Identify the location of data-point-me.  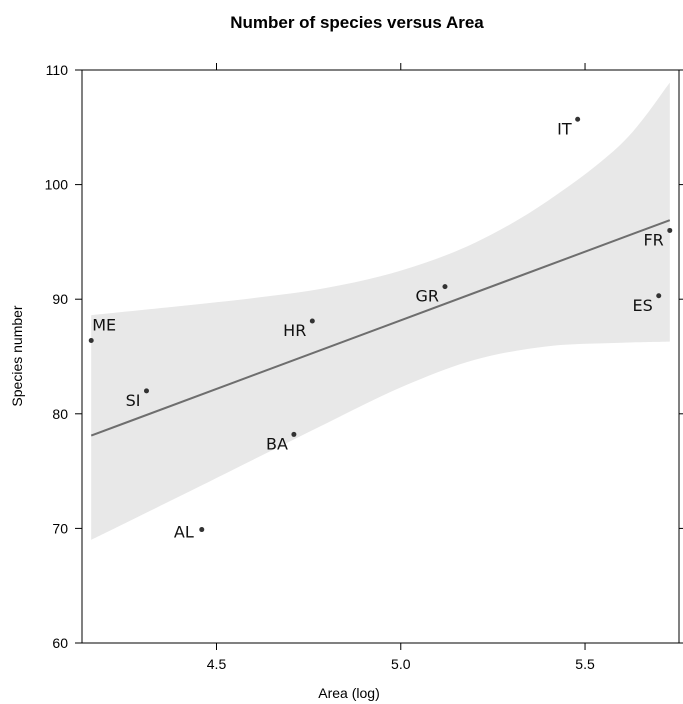
(91, 340).